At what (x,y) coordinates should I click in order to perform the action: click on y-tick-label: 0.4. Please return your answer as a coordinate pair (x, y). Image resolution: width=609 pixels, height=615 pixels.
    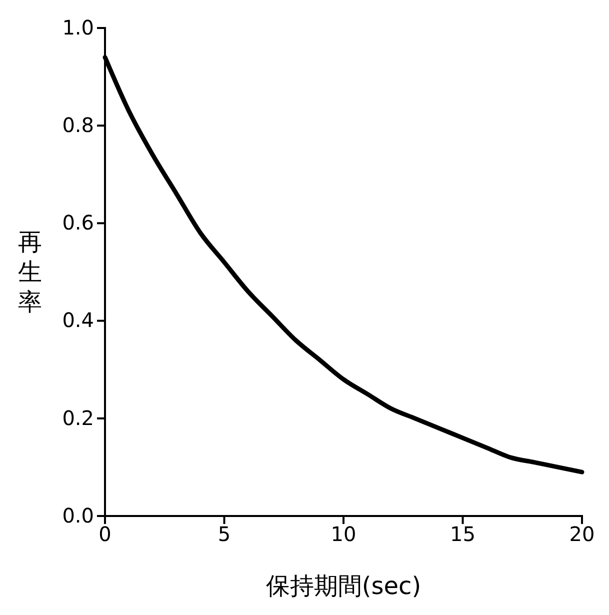
    Looking at the image, I should click on (78, 320).